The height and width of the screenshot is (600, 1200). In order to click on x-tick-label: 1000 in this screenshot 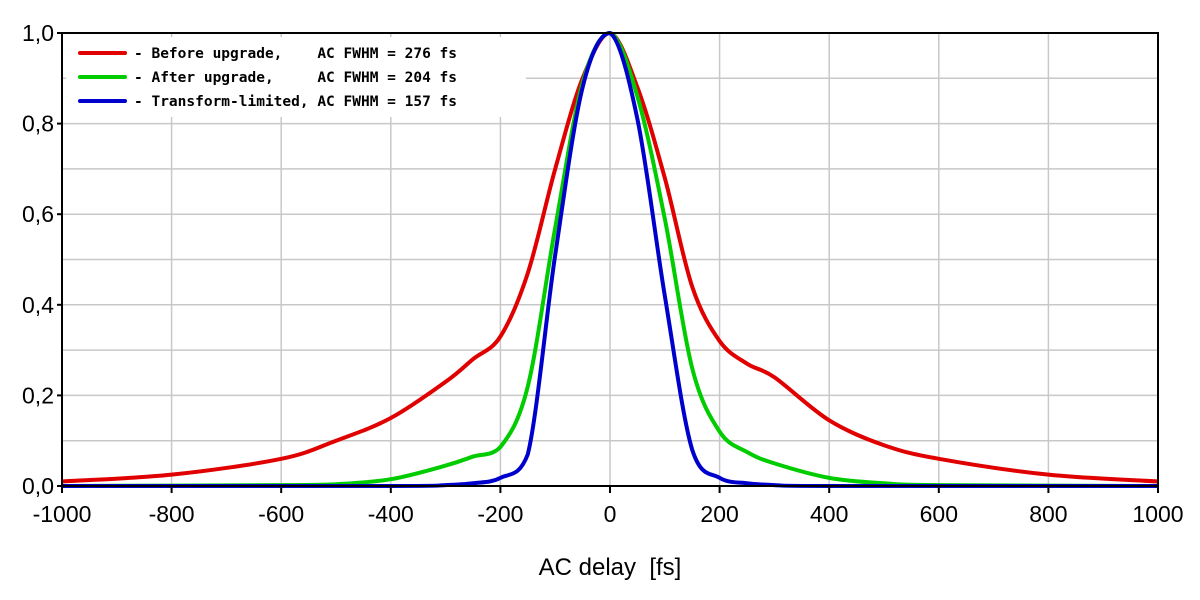, I will do `click(1157, 514)`.